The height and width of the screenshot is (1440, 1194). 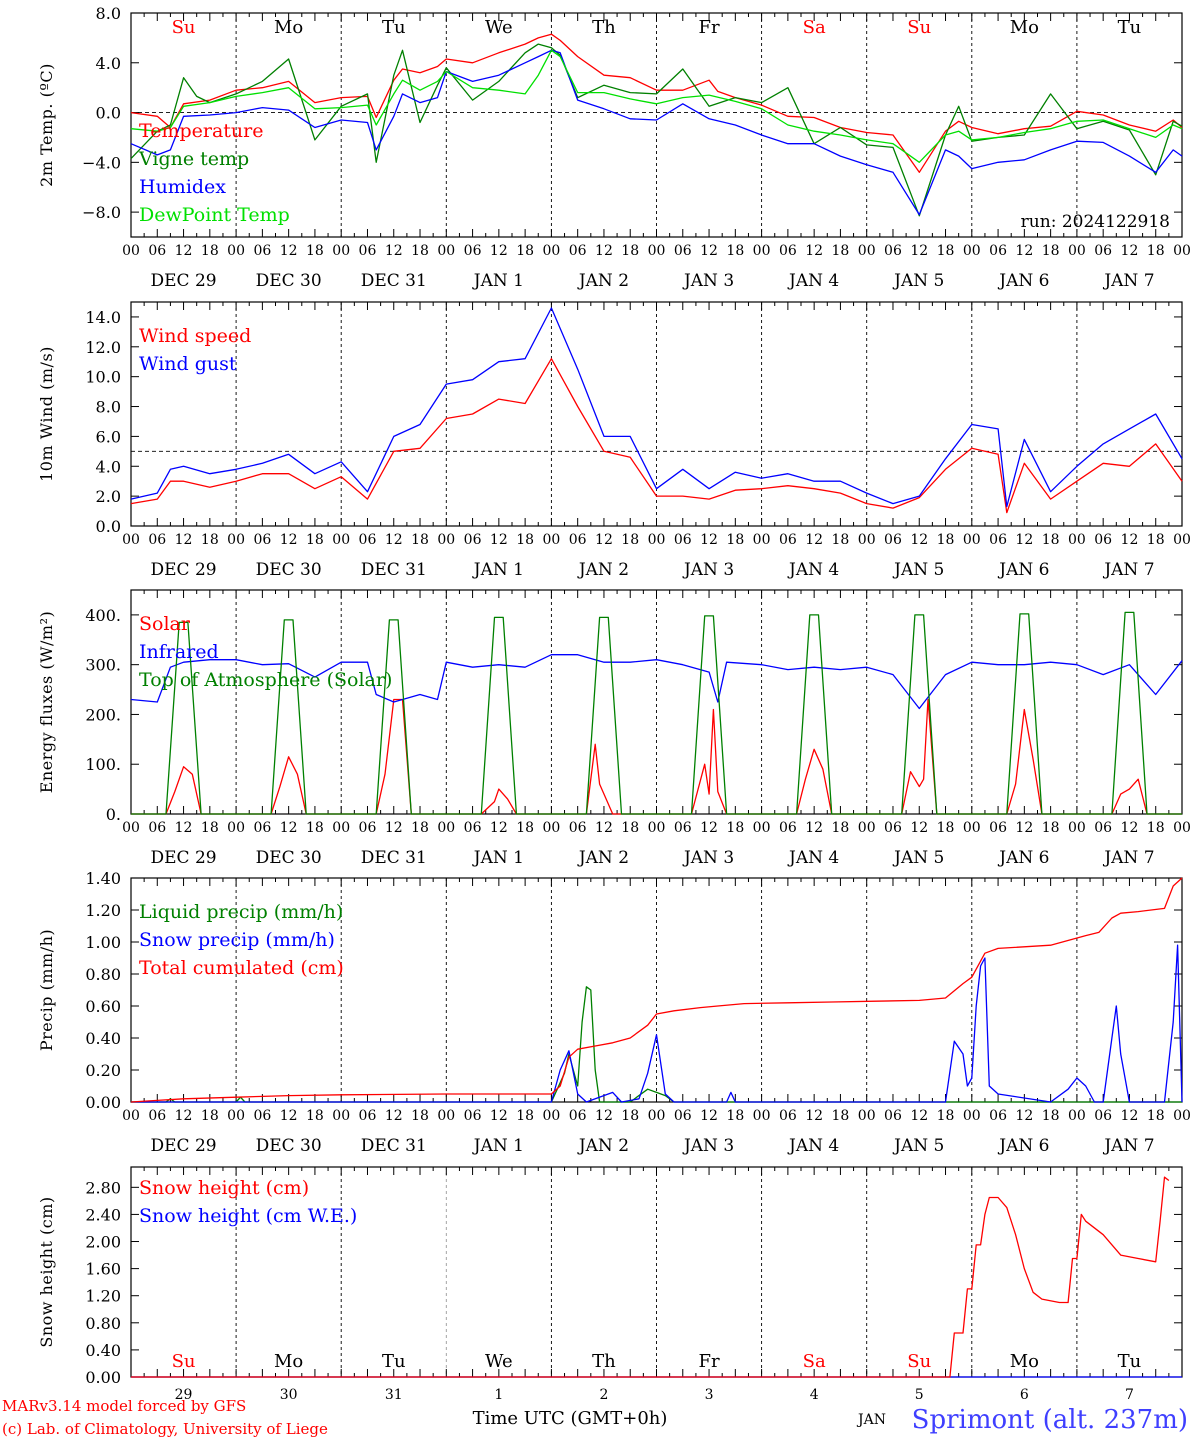 I want to click on y-tick-label: 10.0, so click(x=103, y=377).